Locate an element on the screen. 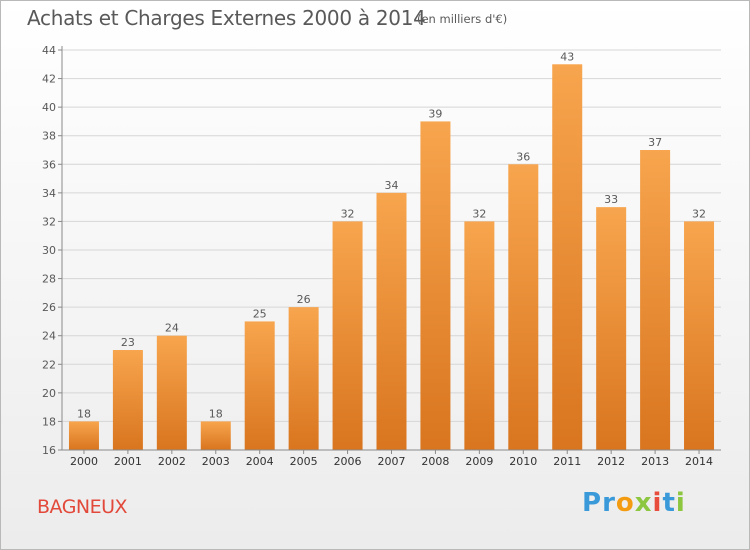  bar-2003 is located at coordinates (215, 435).